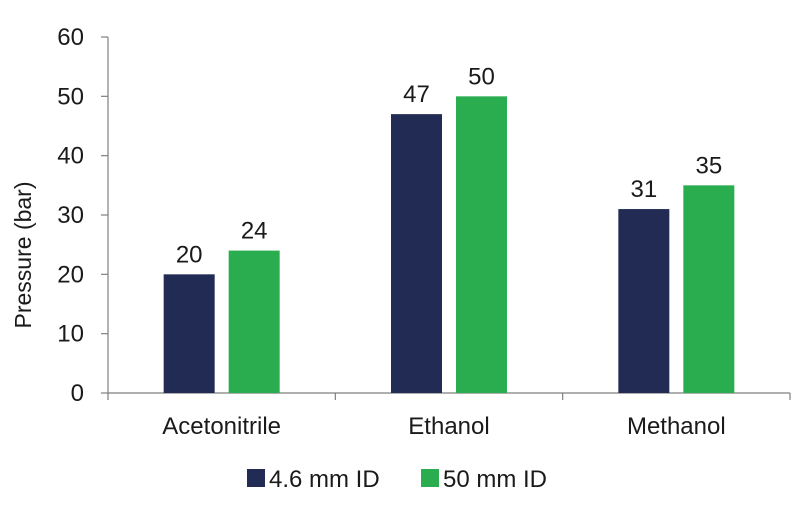 This screenshot has height=512, width=800. I want to click on y-tick-label: 10, so click(70, 334).